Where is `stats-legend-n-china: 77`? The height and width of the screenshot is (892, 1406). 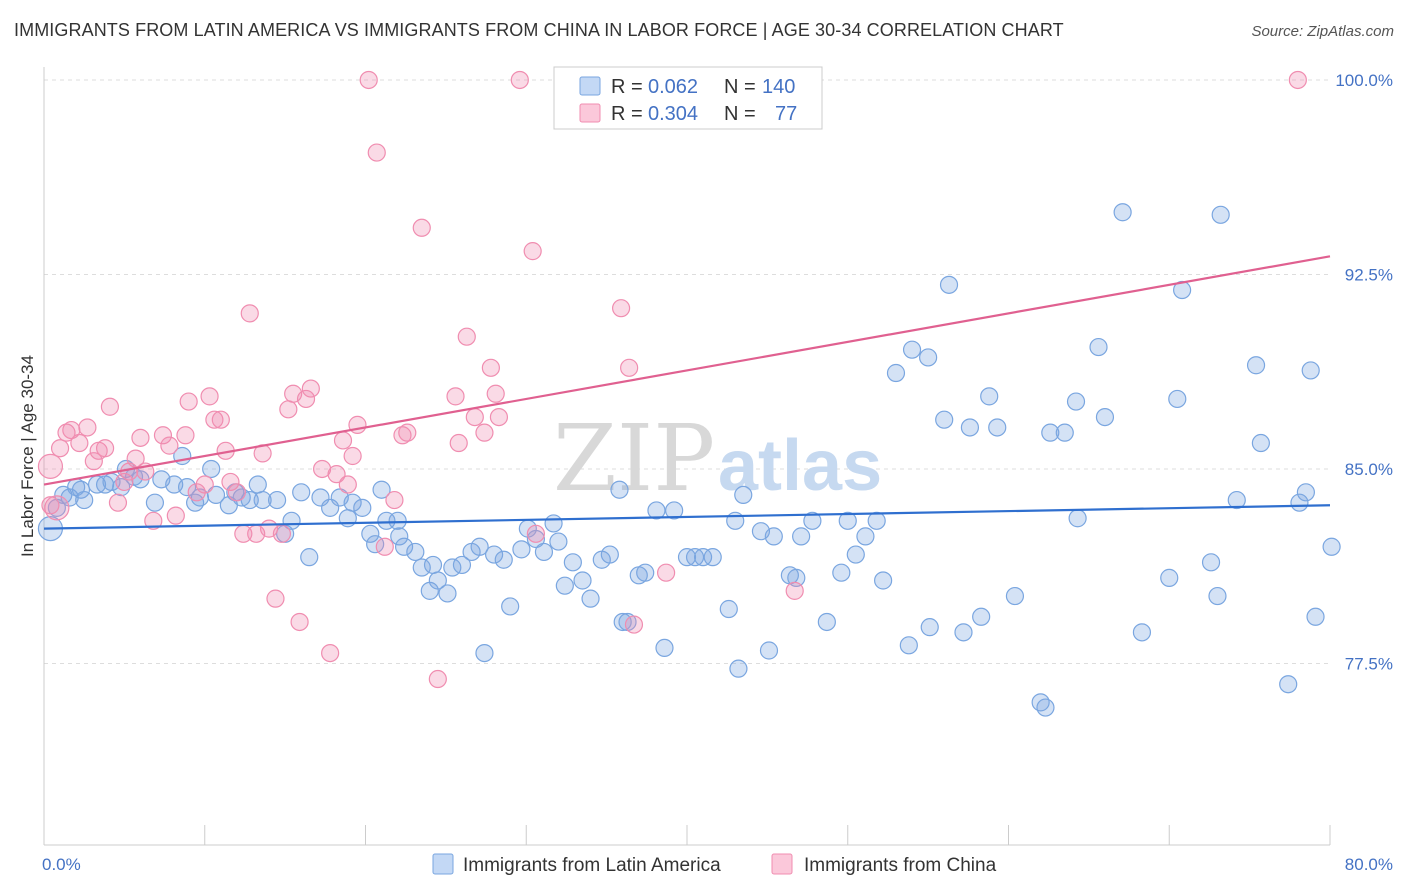
stats-legend-n-china: 77 is located at coordinates (786, 114).